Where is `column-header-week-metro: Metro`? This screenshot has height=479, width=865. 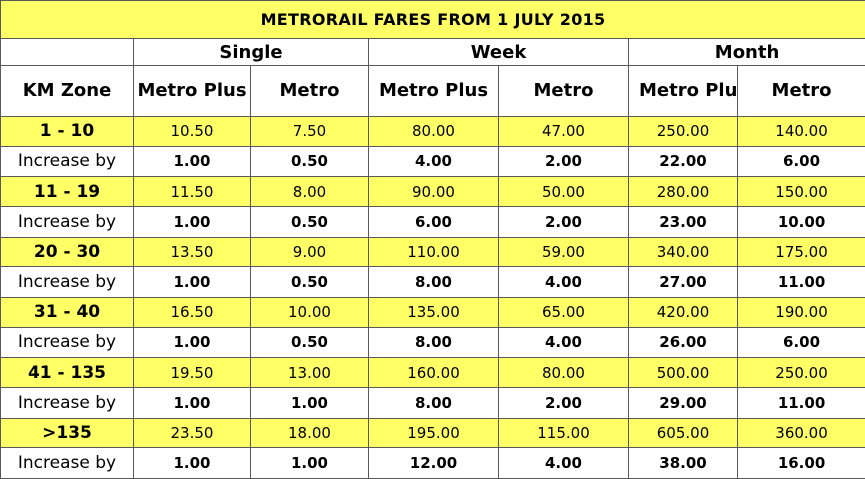
column-header-week-metro: Metro is located at coordinates (563, 91).